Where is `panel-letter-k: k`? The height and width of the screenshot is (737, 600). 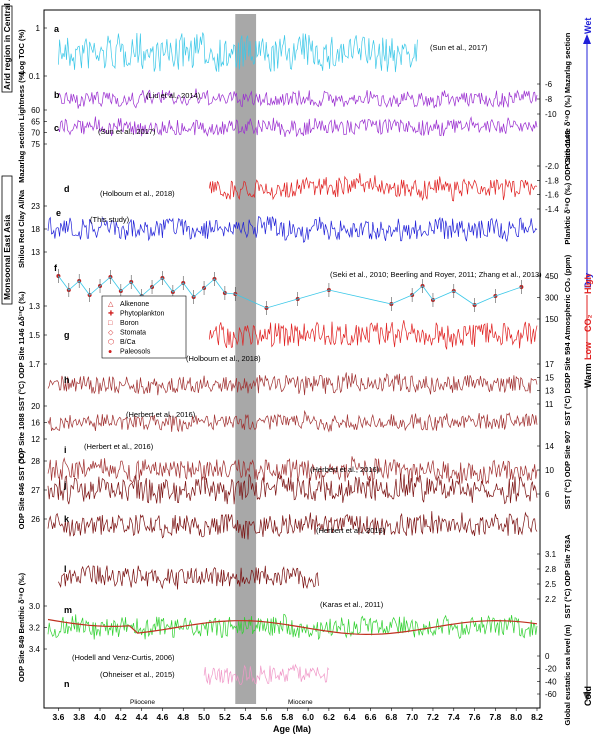 panel-letter-k: k is located at coordinates (67, 519).